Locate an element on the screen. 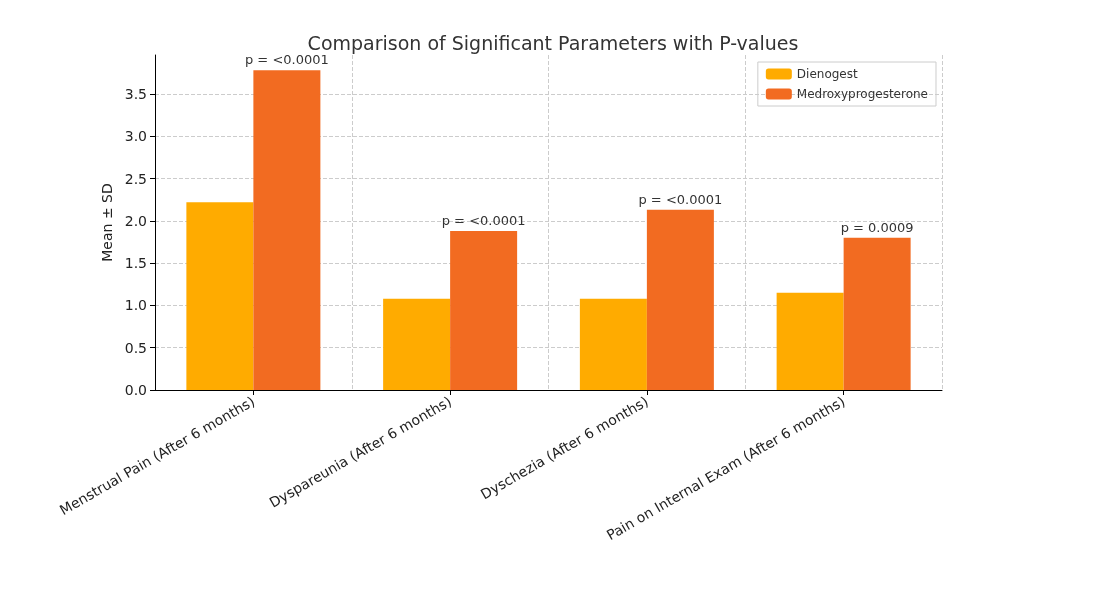 This screenshot has height=597, width=1102. y-tick-label: 2.5 is located at coordinates (135, 178).